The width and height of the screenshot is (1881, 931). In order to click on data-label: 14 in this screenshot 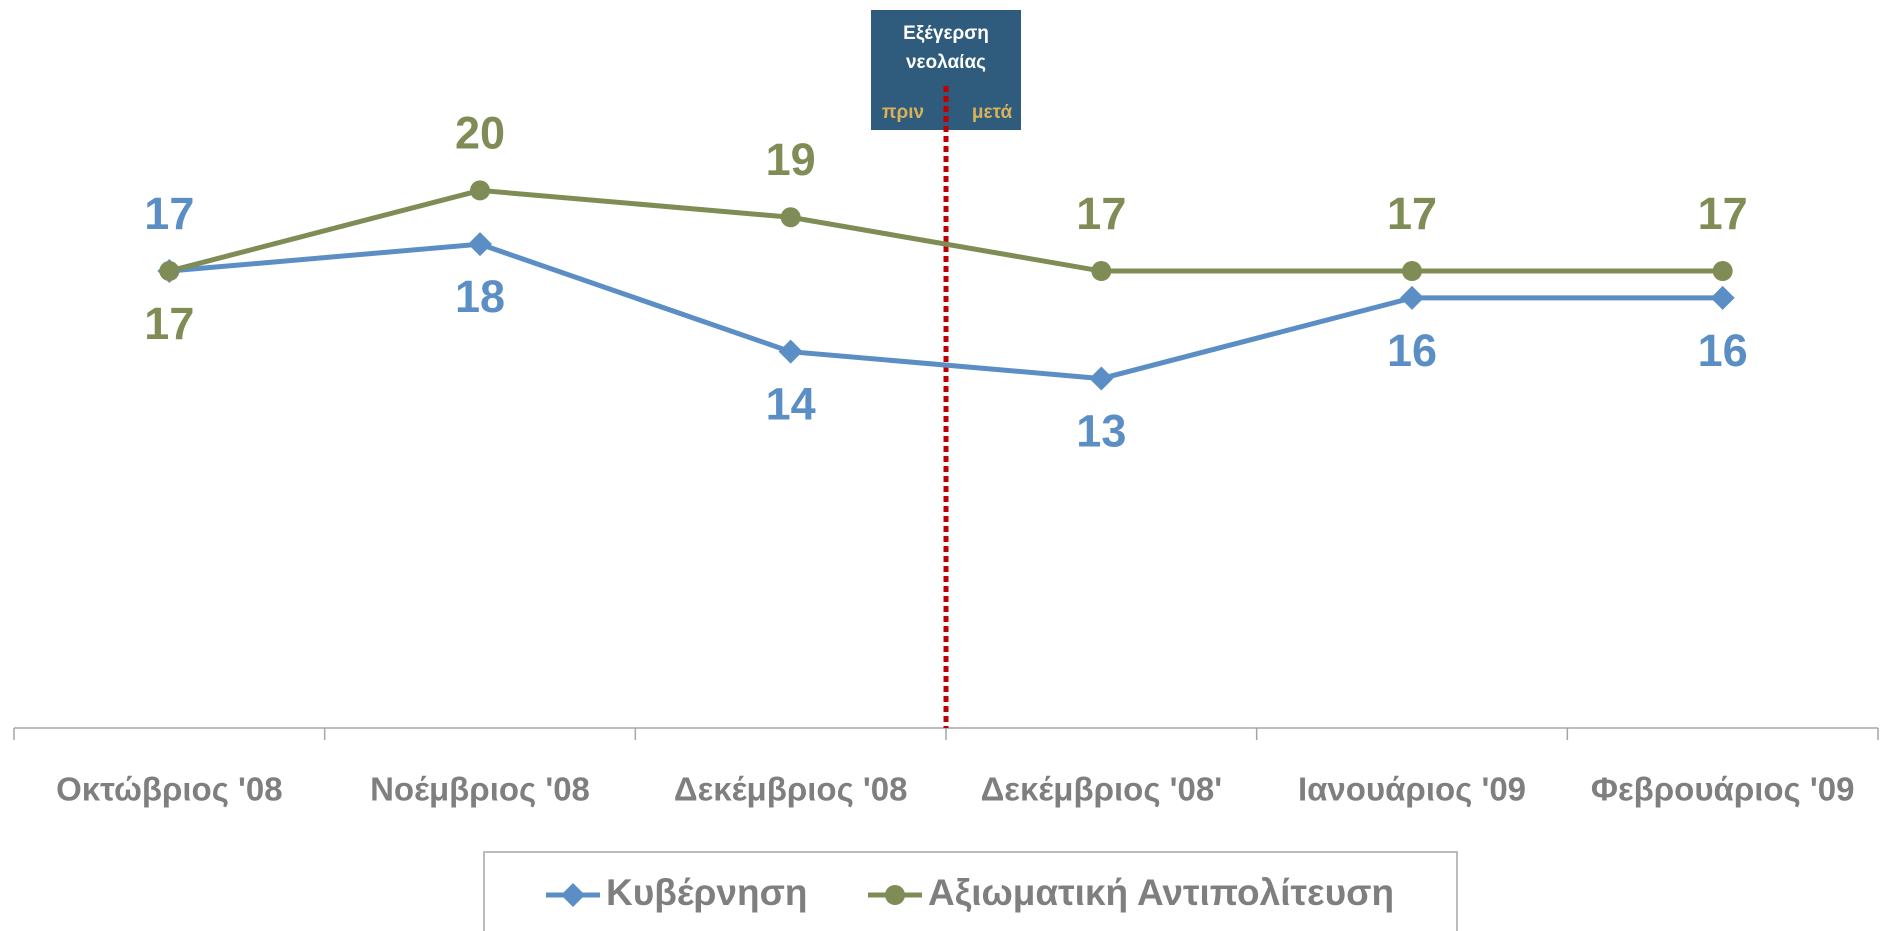, I will do `click(791, 404)`.